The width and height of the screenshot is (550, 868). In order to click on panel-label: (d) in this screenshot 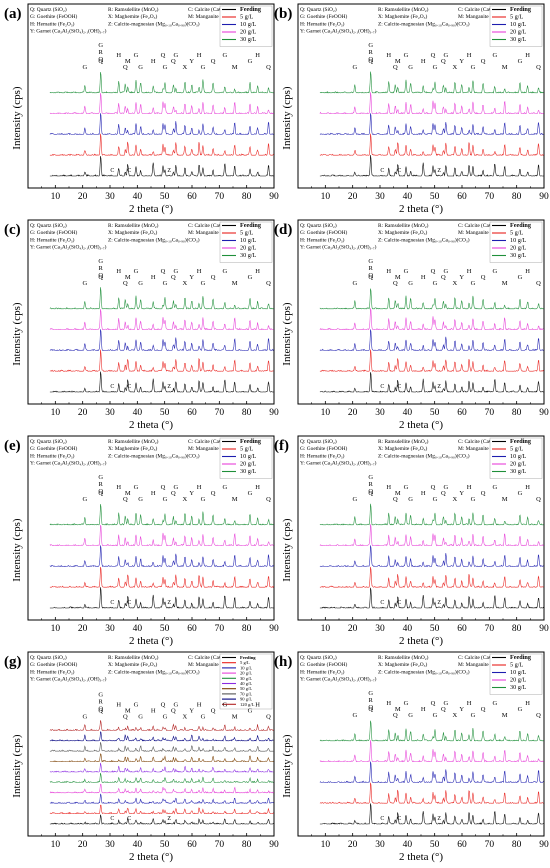, I will do `click(283, 230)`.